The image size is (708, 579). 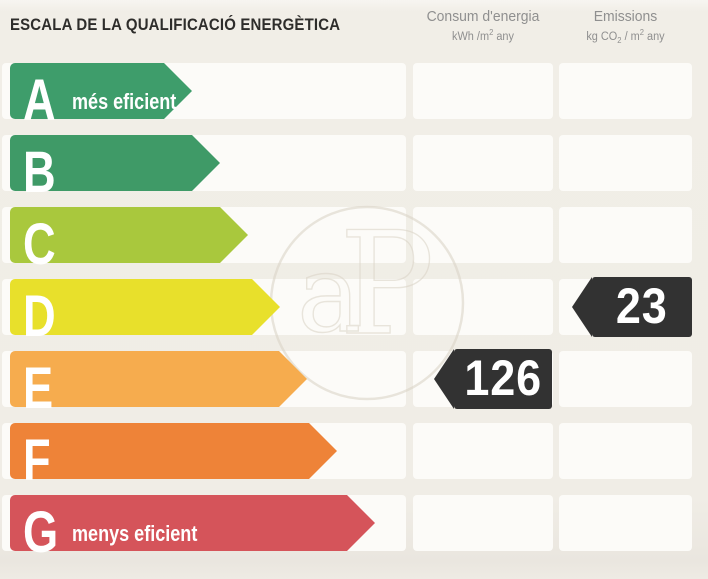 I want to click on emissions-value-marker: 23, so click(x=632, y=307).